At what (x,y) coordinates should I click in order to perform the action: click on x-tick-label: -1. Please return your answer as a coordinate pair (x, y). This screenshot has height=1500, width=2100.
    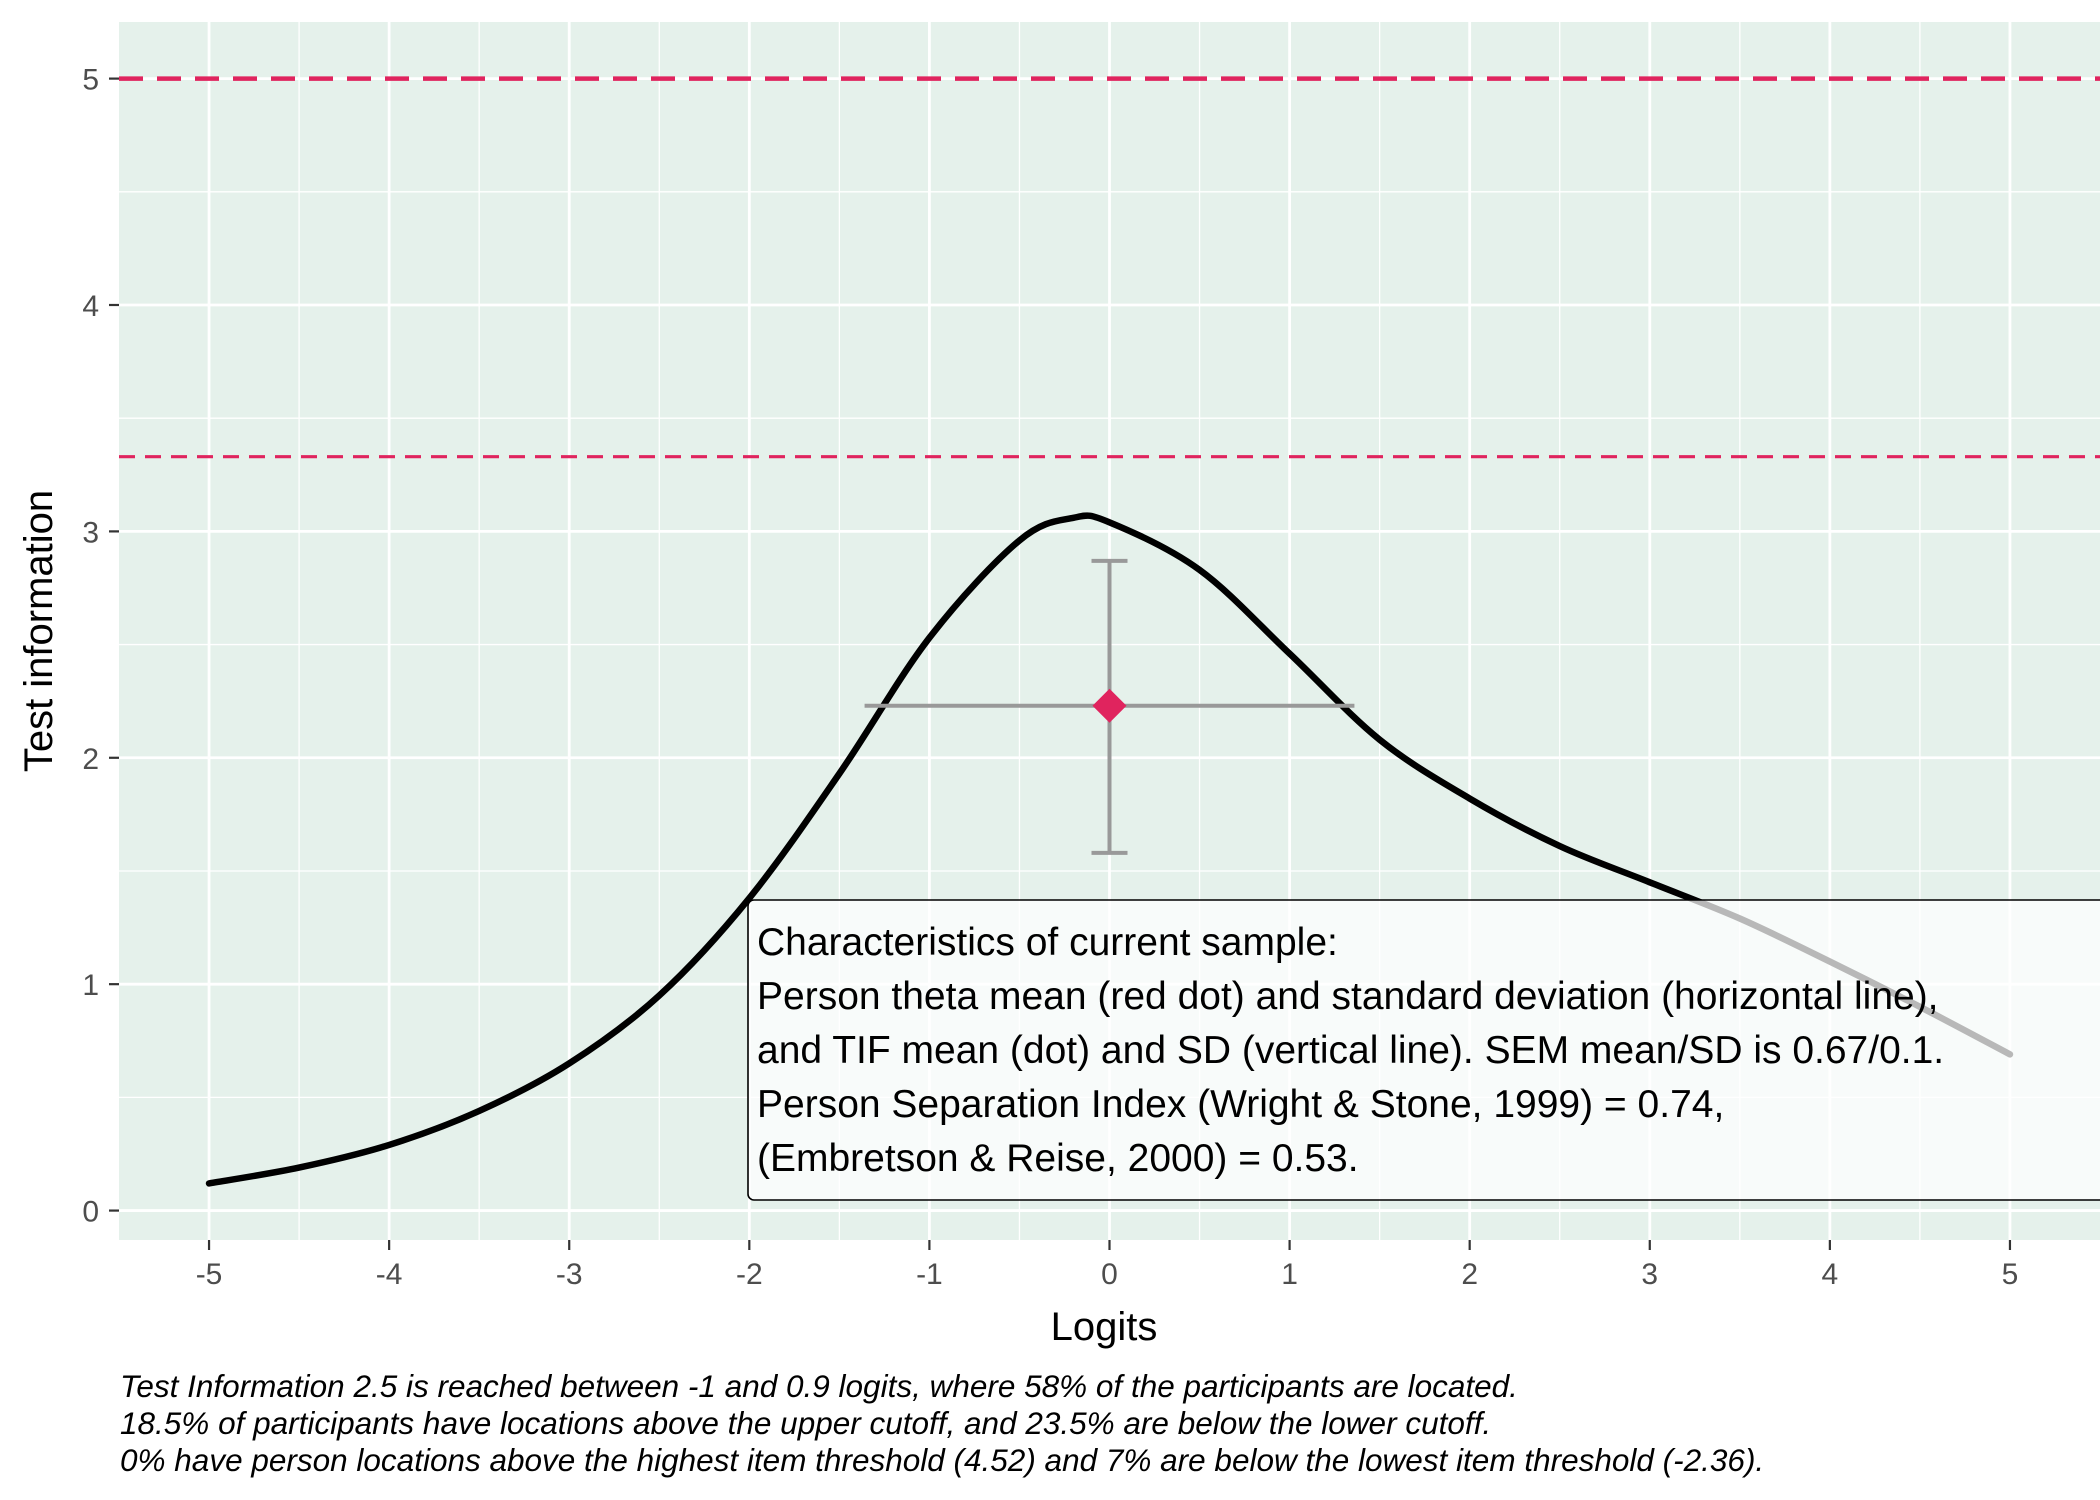
    Looking at the image, I should click on (929, 1274).